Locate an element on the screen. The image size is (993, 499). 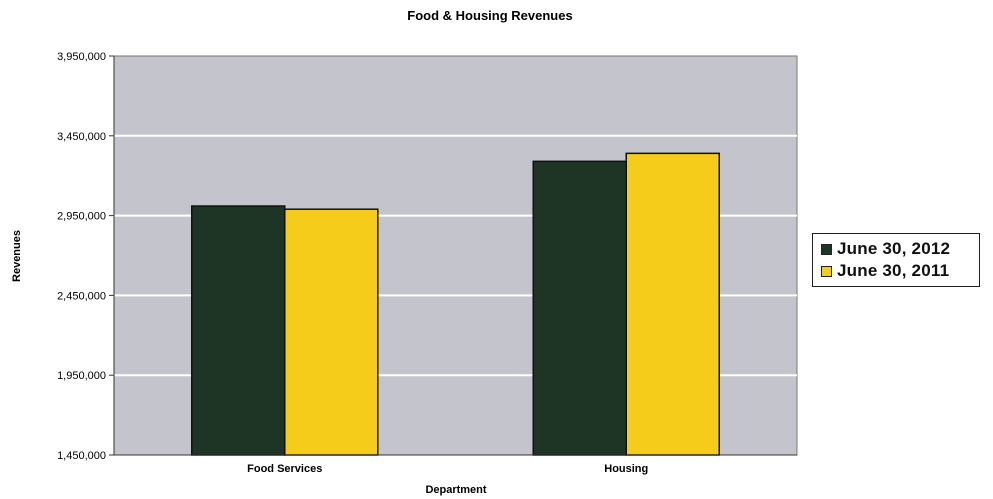
x-axis-labels: Food Services Housing is located at coordinates (447, 469).